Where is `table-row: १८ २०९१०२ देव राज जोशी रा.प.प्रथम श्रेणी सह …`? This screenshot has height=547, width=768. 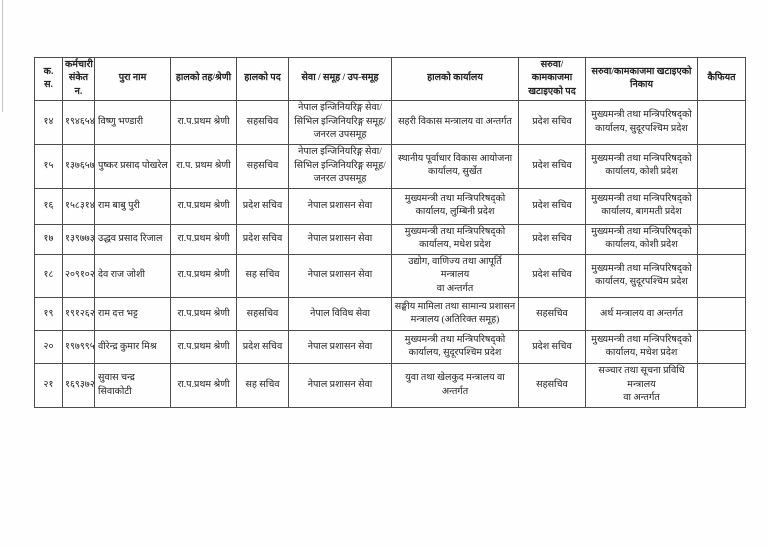 table-row: १८ २०९१०२ देव राज जोशी रा.प.प्रथम श्रेणी सह … is located at coordinates (390, 276).